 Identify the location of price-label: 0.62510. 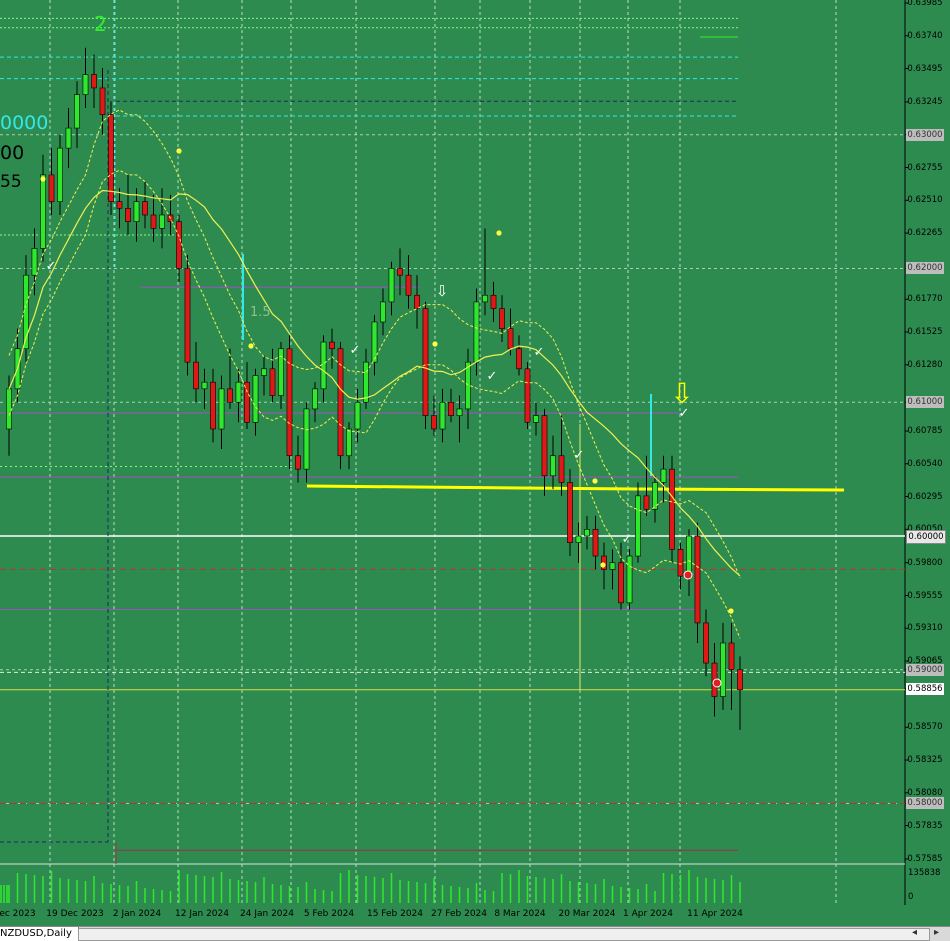
(925, 200).